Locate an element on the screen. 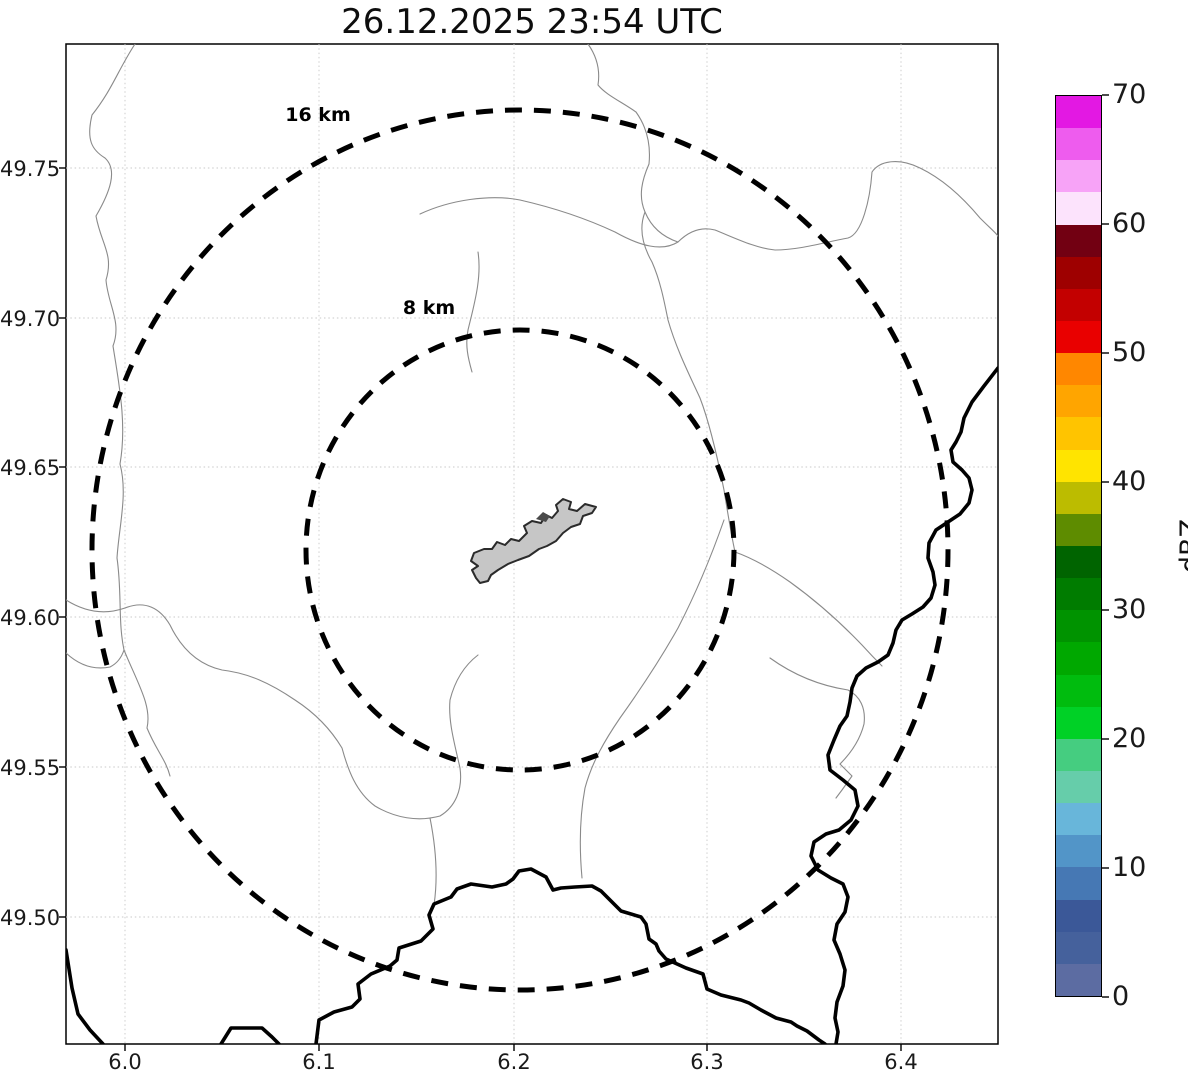  colorbar-tick-label: 30 is located at coordinates (1129, 609).